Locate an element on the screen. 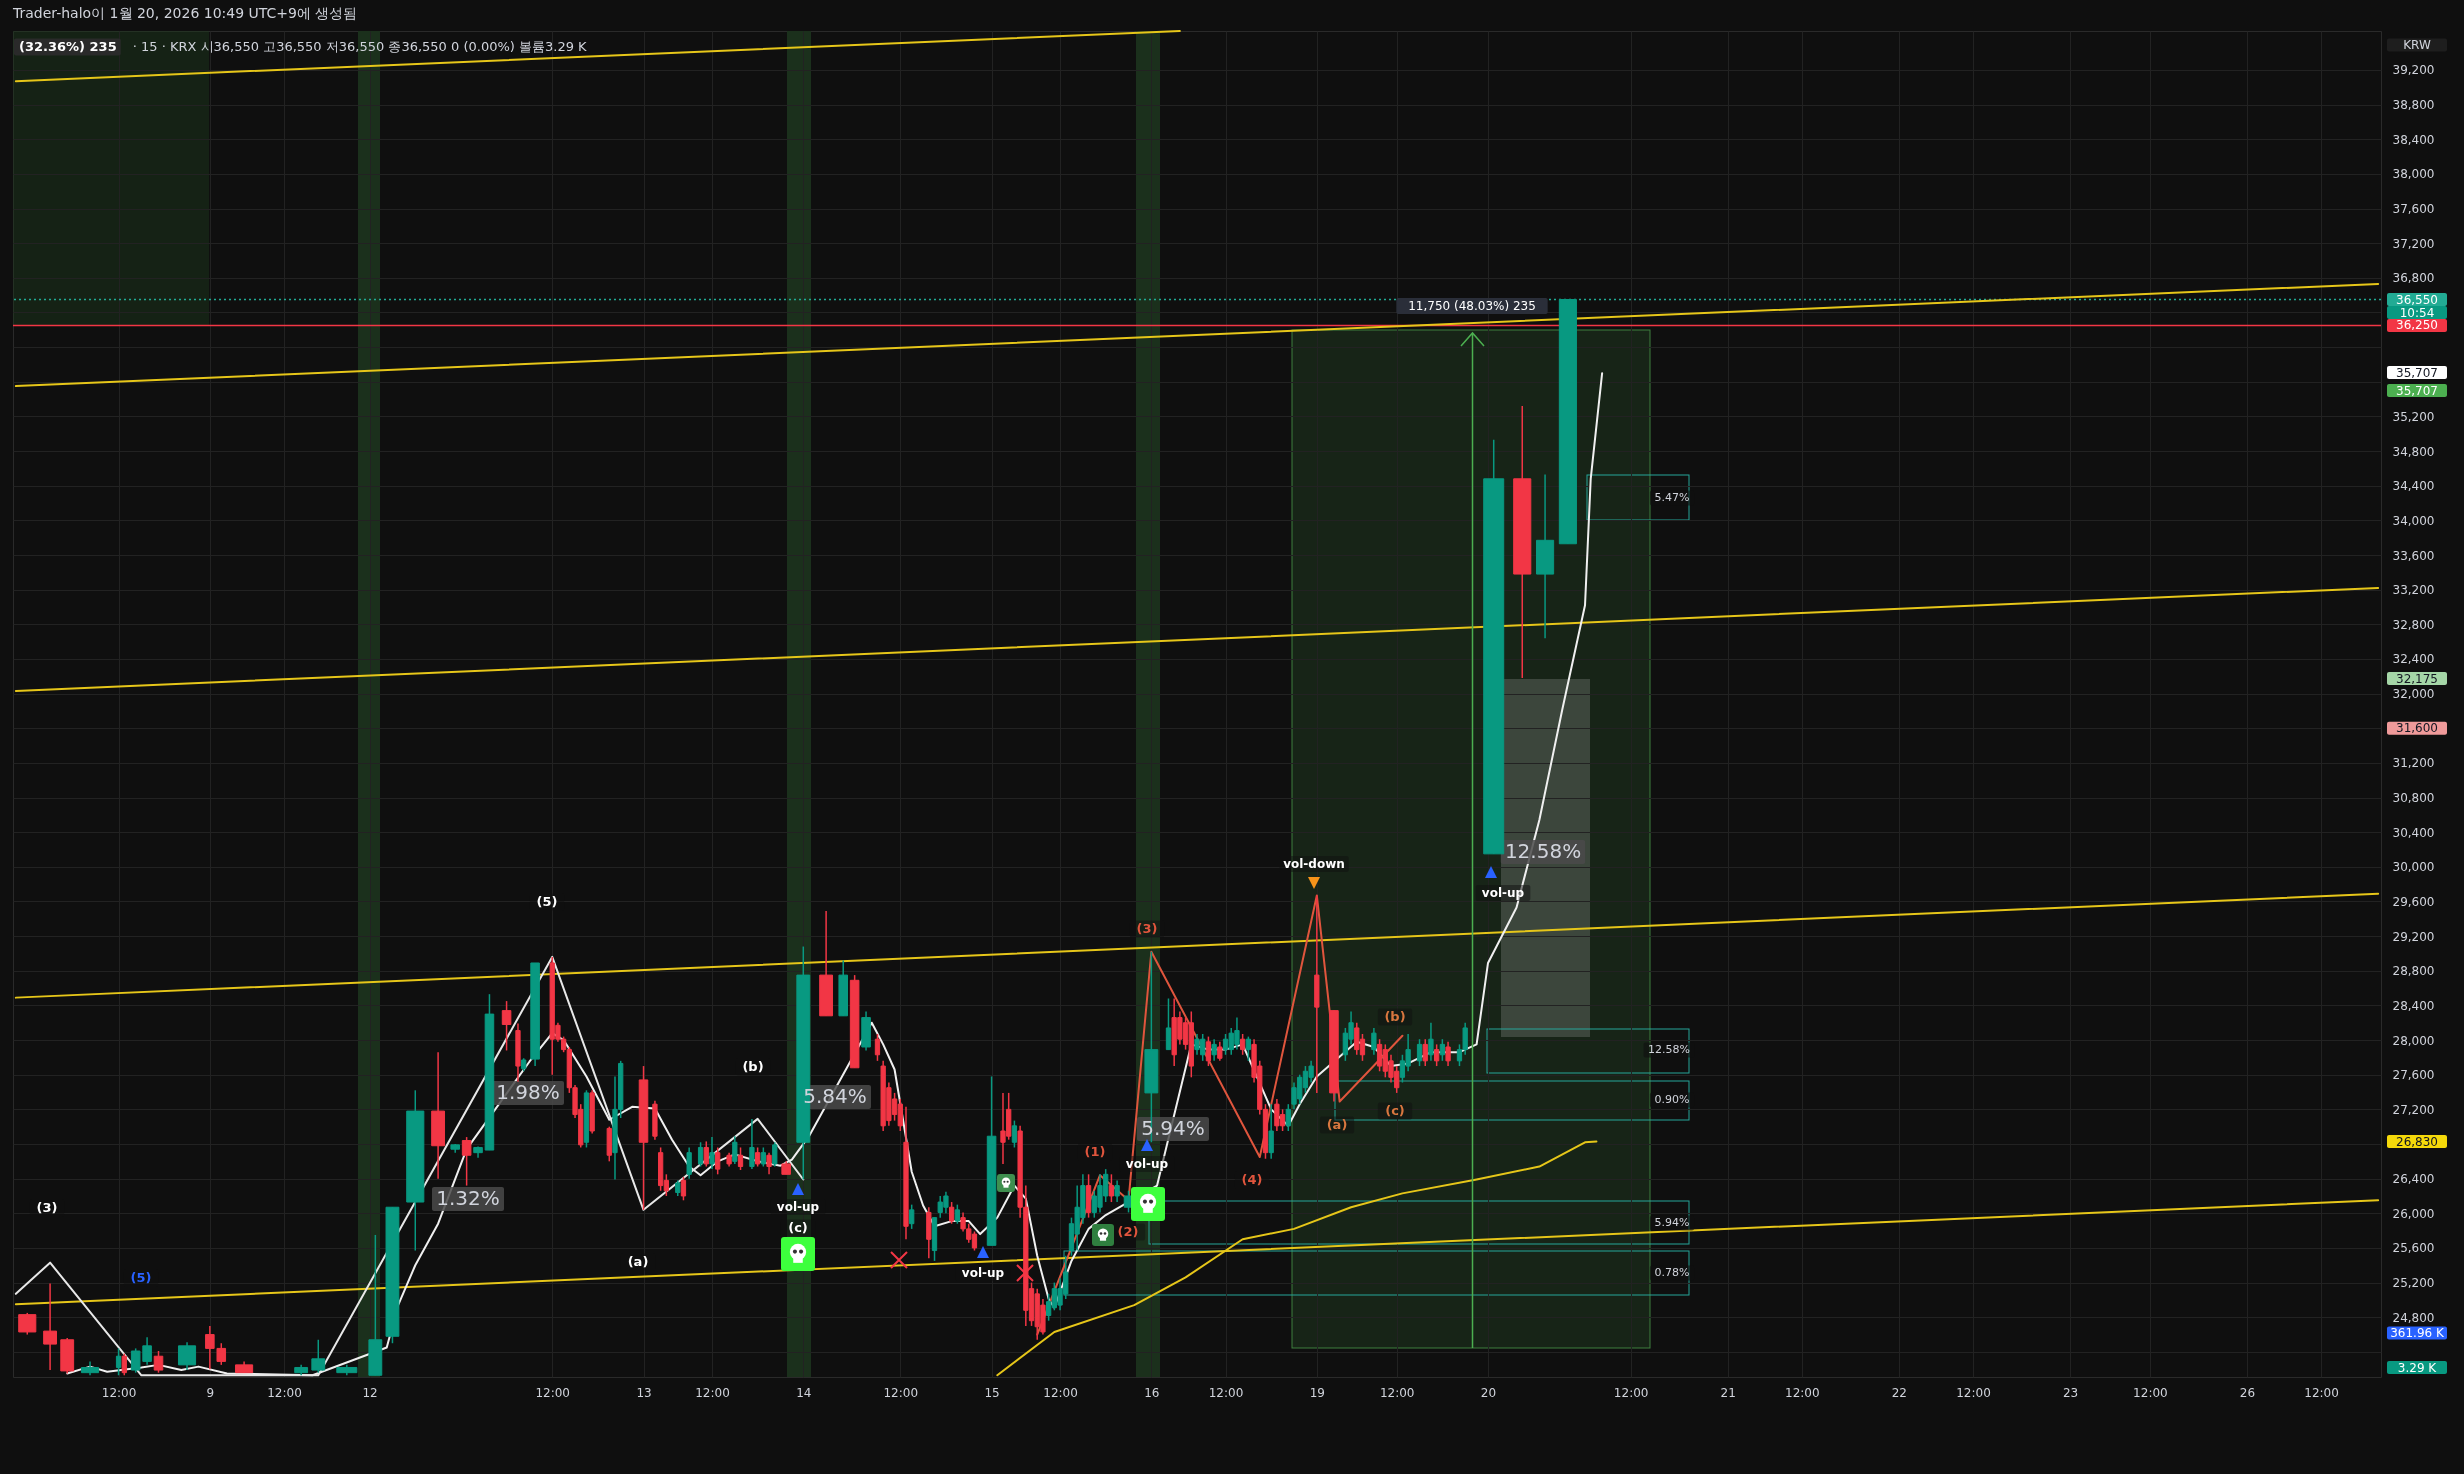 Image resolution: width=2464 pixels, height=1474 pixels. x-tick-label: 23 is located at coordinates (2070, 1392).